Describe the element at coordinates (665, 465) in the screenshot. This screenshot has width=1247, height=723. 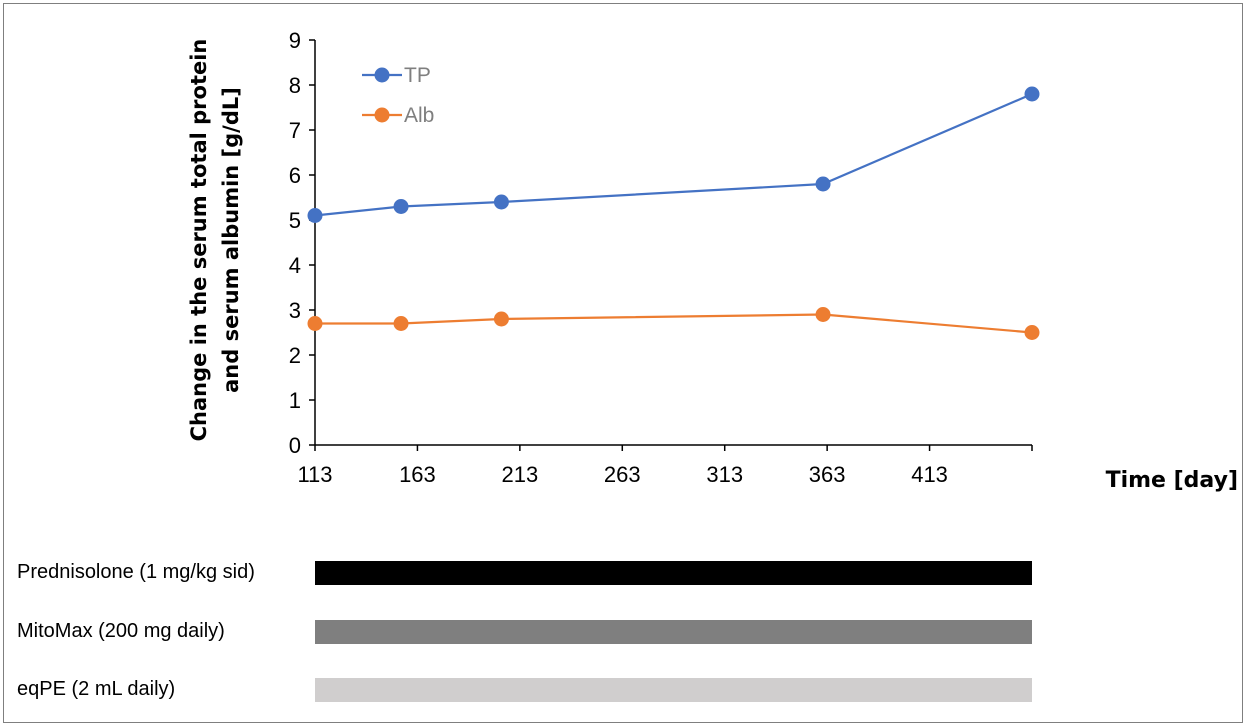
I see `x-axis: 113 163 213 263 313 363 413` at that location.